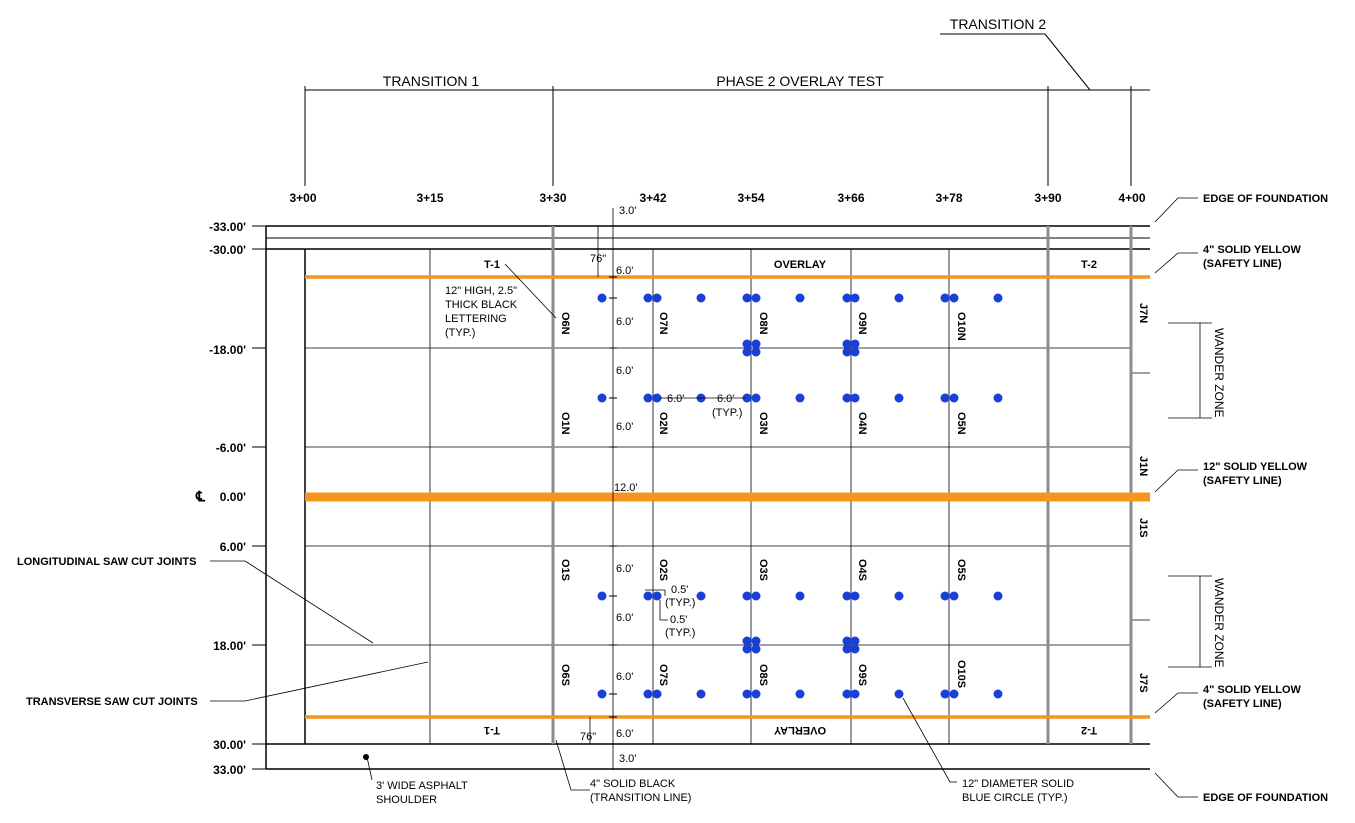 The image size is (1355, 823). Describe the element at coordinates (229, 646) in the screenshot. I see `offset-label: 18.00'` at that location.